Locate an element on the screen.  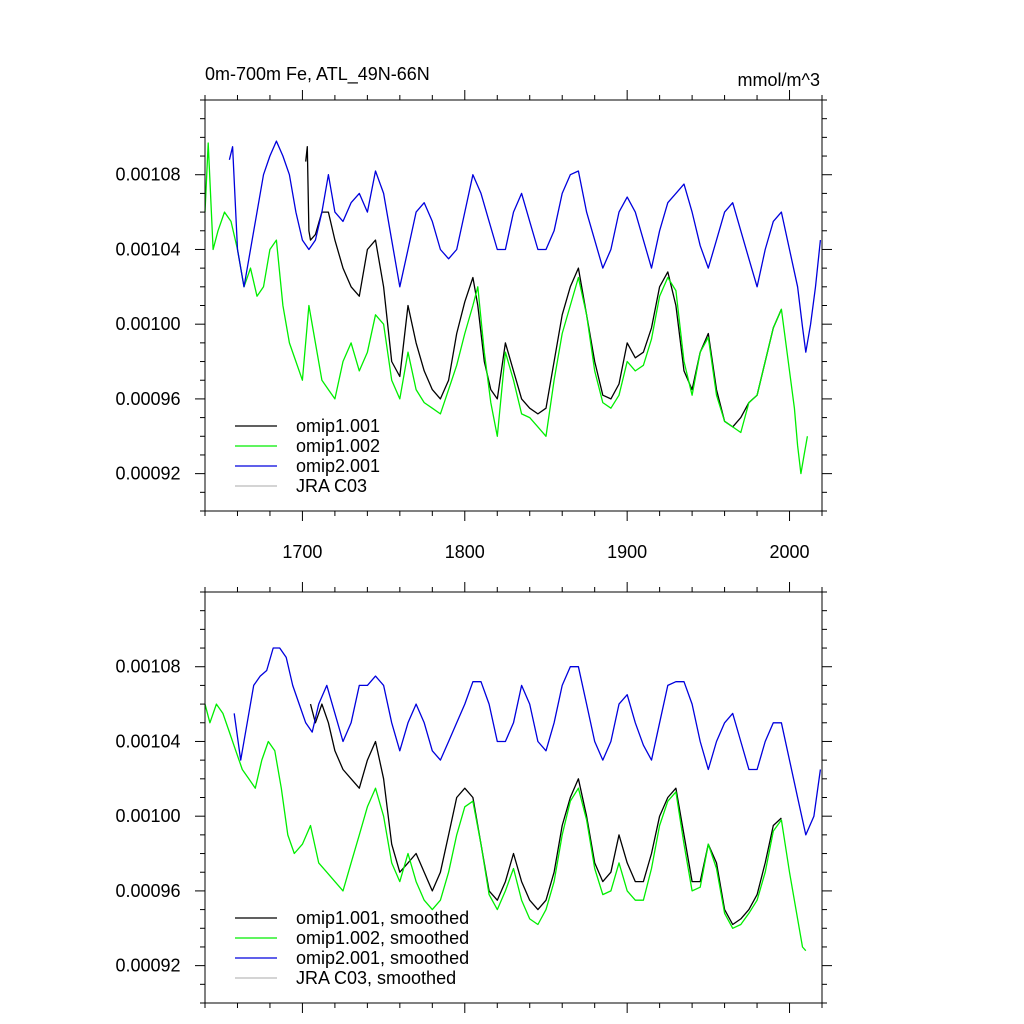
x-tick-label: 1700 is located at coordinates (302, 552).